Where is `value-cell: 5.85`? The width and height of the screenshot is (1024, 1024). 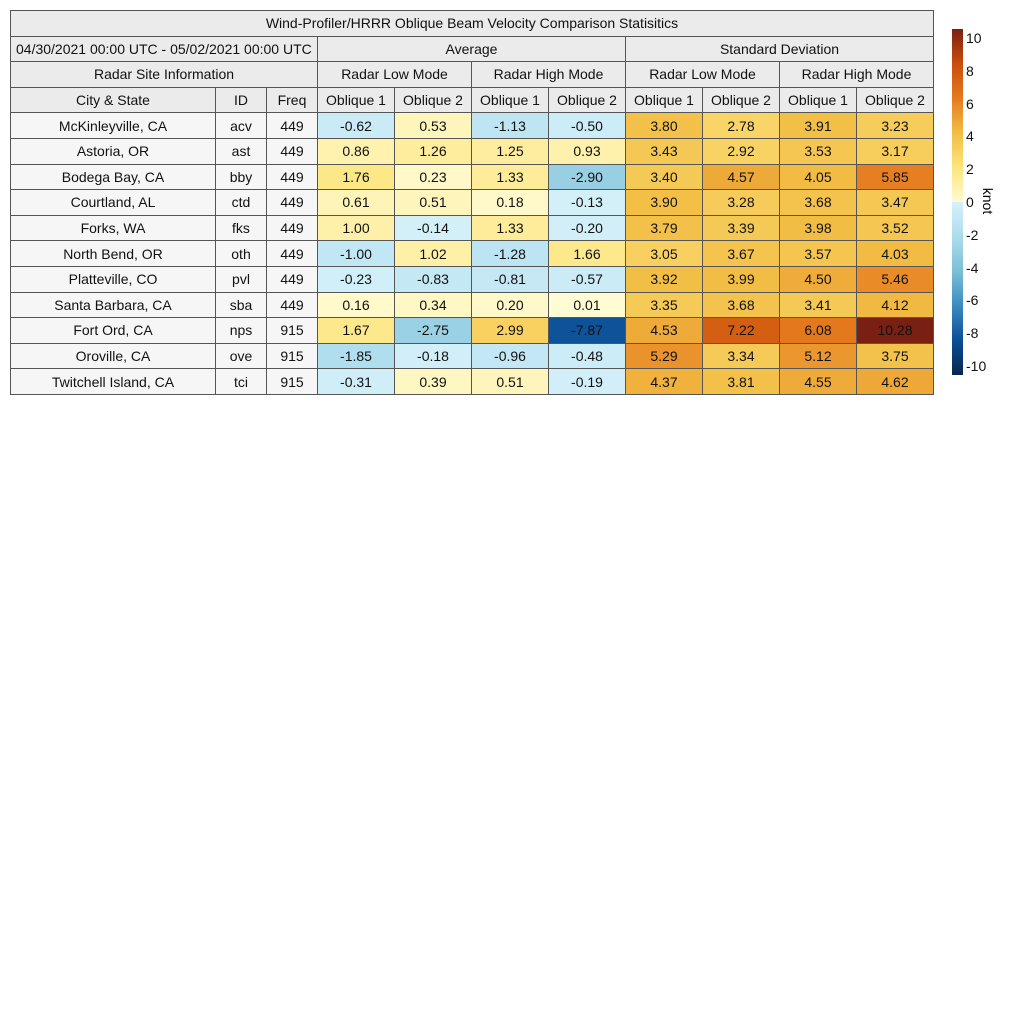 value-cell: 5.85 is located at coordinates (895, 177).